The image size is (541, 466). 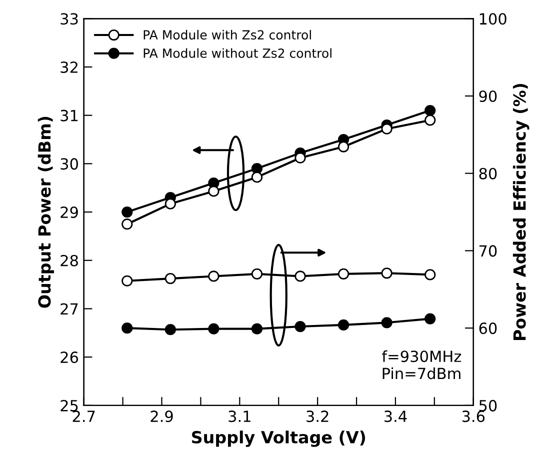 What do you see at coordinates (46, 212) in the screenshot?
I see `y-axis-title: Output Power (dBm)` at bounding box center [46, 212].